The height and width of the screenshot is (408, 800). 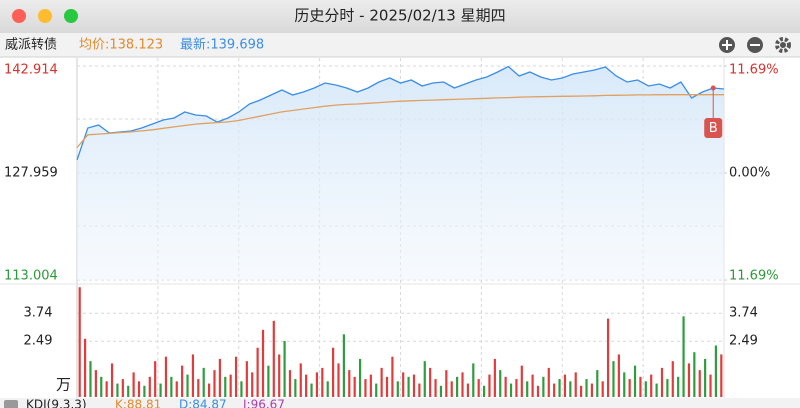 What do you see at coordinates (743, 341) in the screenshot?
I see `volume-tick-label-right: 2.49` at bounding box center [743, 341].